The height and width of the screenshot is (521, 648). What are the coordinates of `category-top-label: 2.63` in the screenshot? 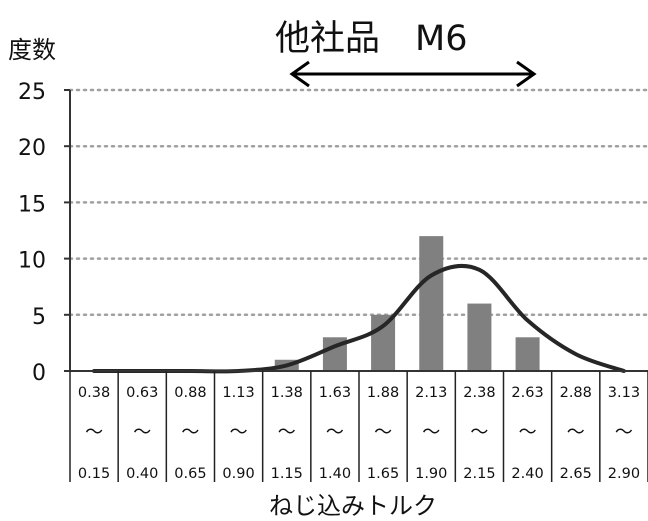 It's located at (527, 393).